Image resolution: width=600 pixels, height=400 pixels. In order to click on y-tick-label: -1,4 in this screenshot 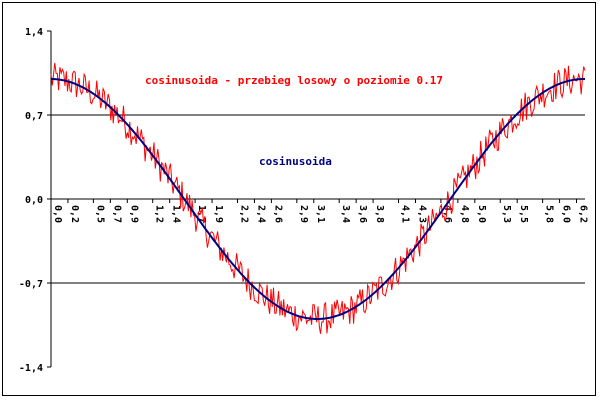, I will do `click(31, 368)`.